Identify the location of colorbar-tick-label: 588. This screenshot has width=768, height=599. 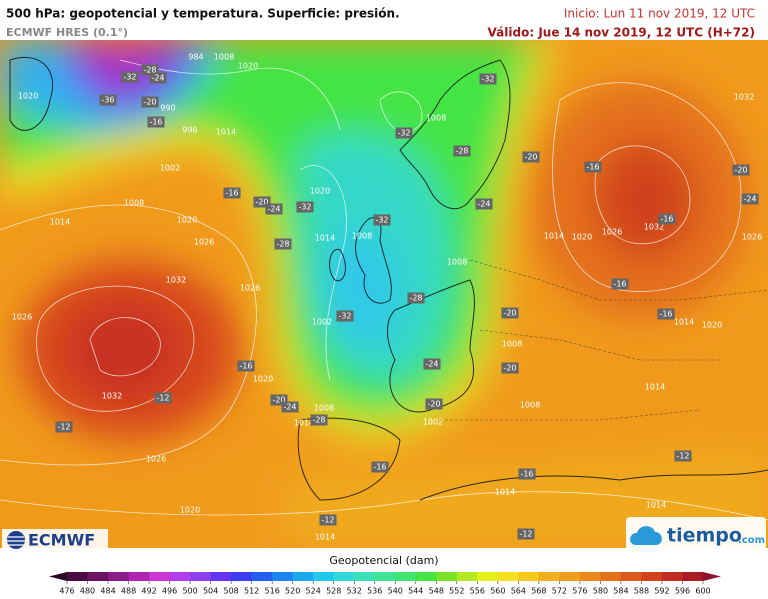
(641, 591).